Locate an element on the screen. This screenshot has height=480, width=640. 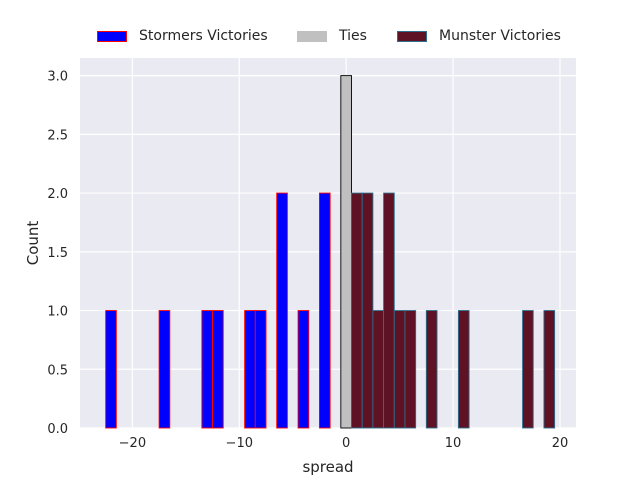
legend-label-munster: Munster Victories is located at coordinates (500, 36).